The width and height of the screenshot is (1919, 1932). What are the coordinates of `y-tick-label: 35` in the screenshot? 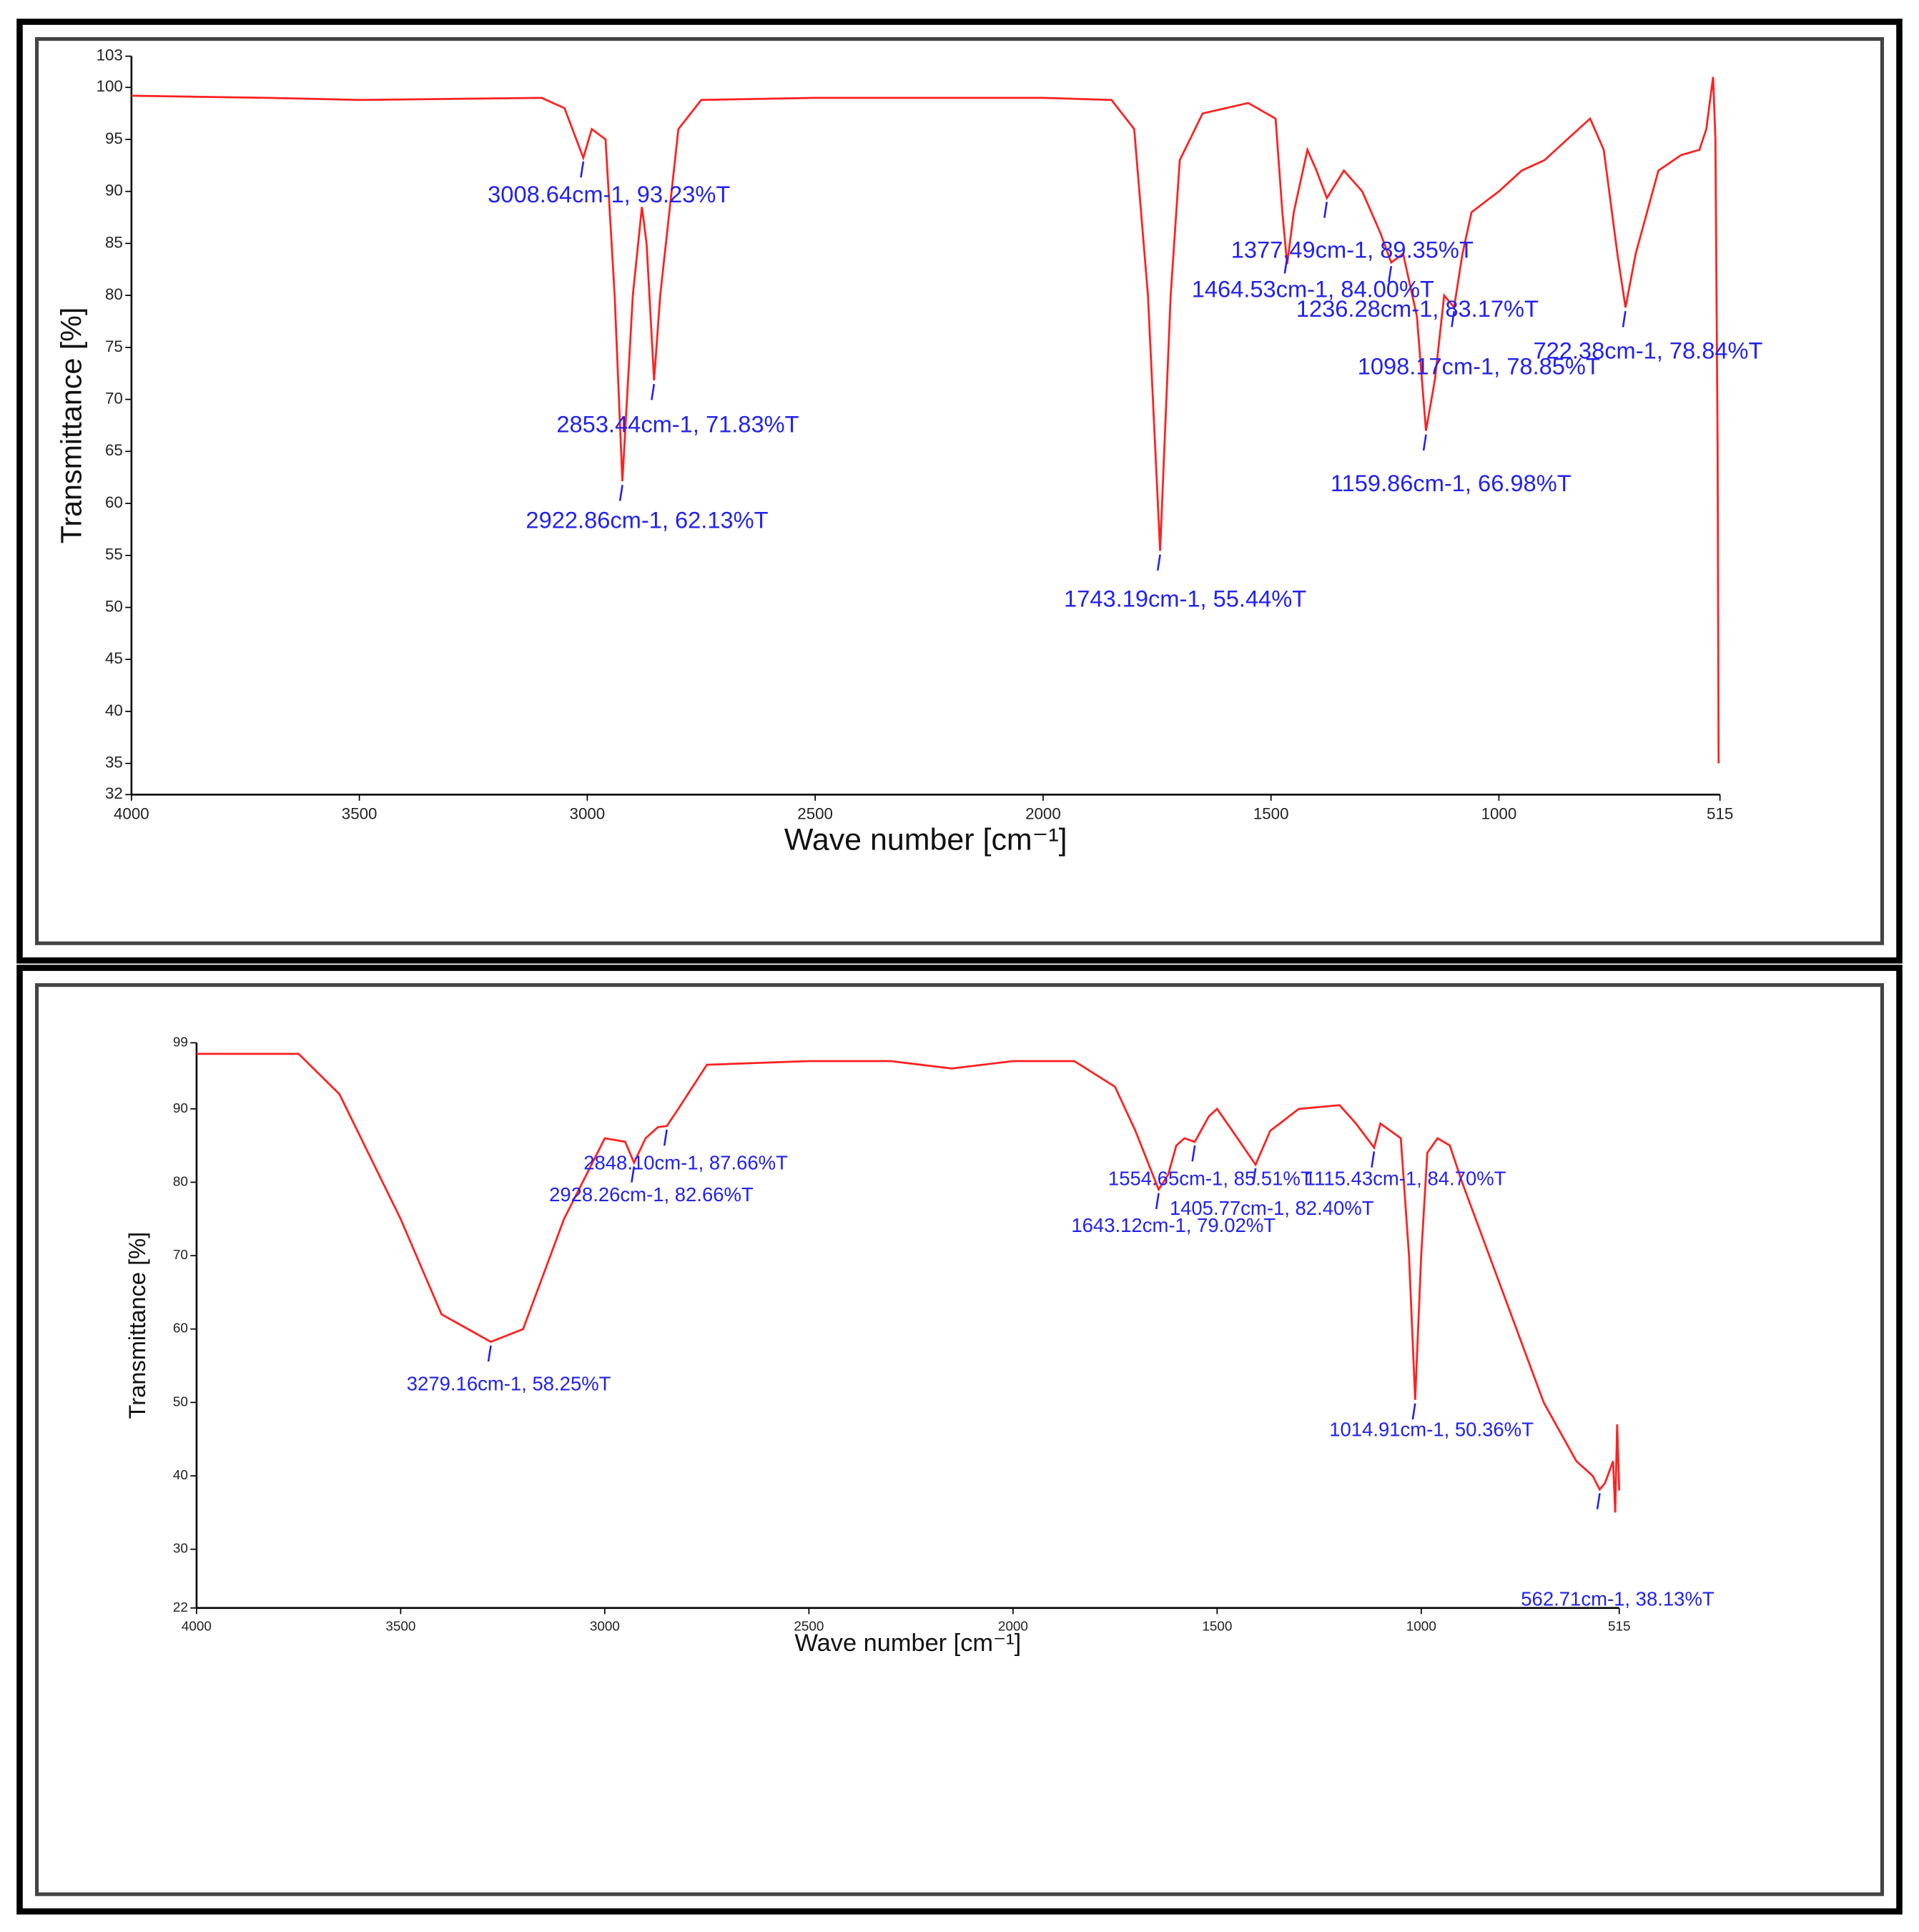 It's located at (114, 763).